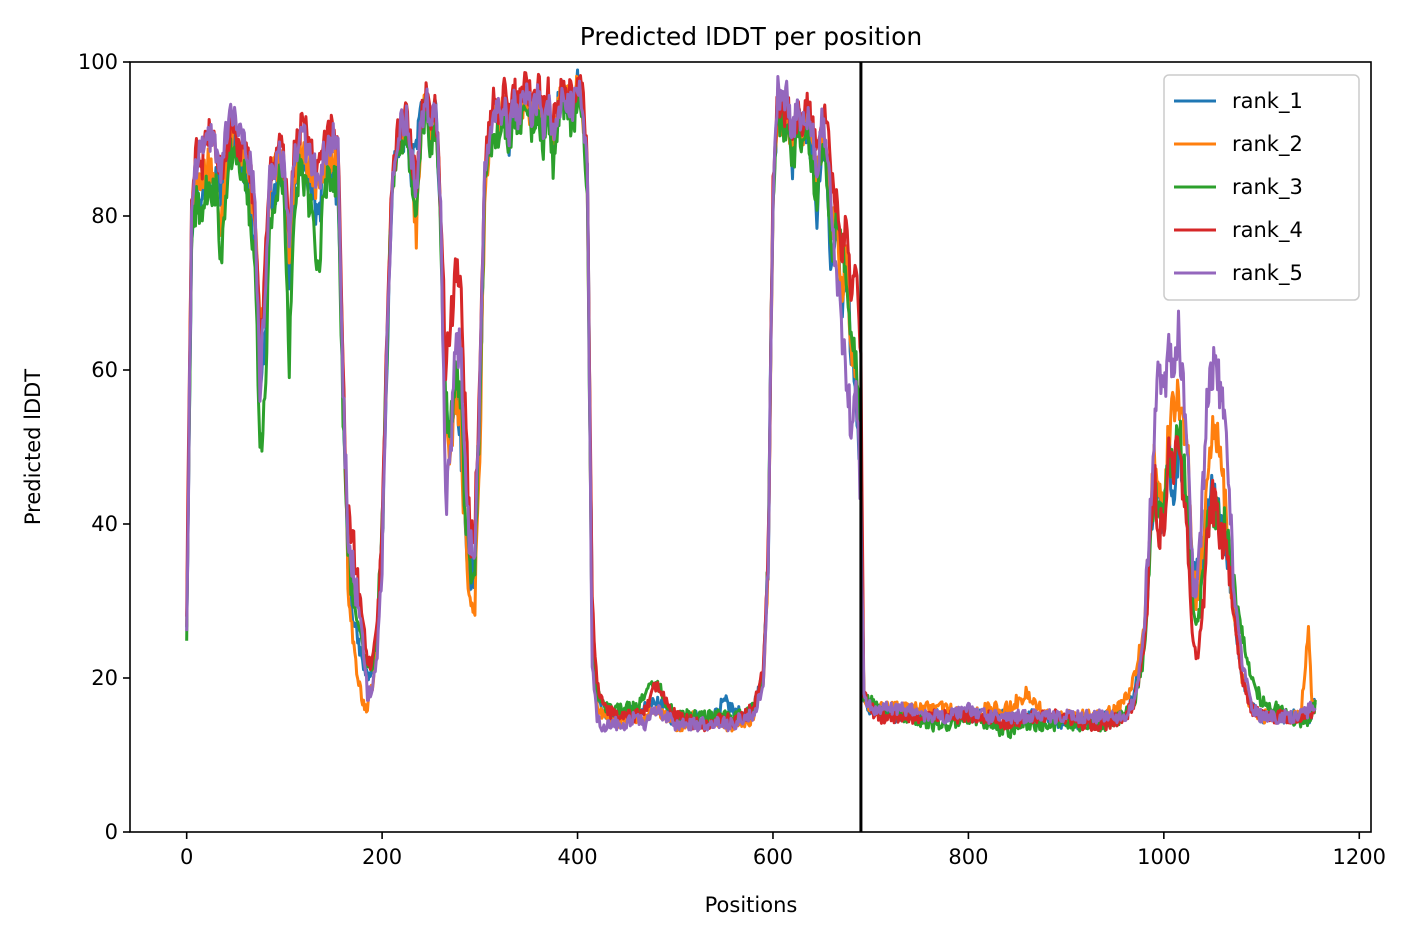 The image size is (1413, 939). I want to click on x-tick-label: 400, so click(577, 857).